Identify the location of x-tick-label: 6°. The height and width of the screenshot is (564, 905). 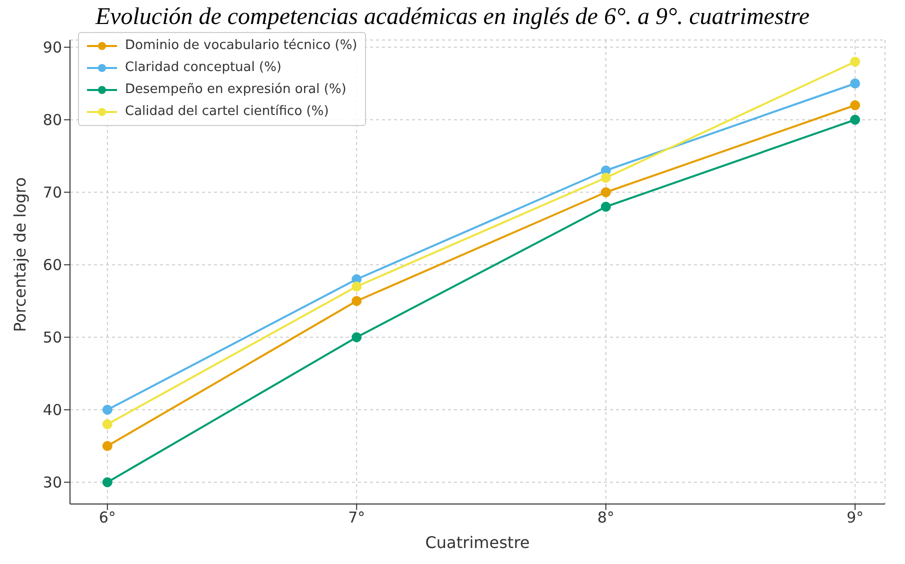
(107, 517).